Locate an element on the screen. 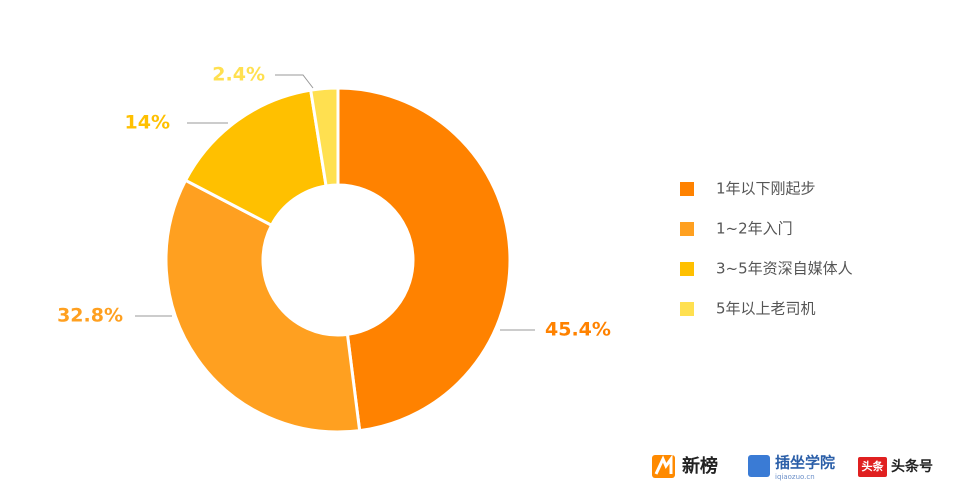  footer-logos: 新榜 插坐学院 iqiaozuo.cn 头条 头条号 is located at coordinates (792, 467).